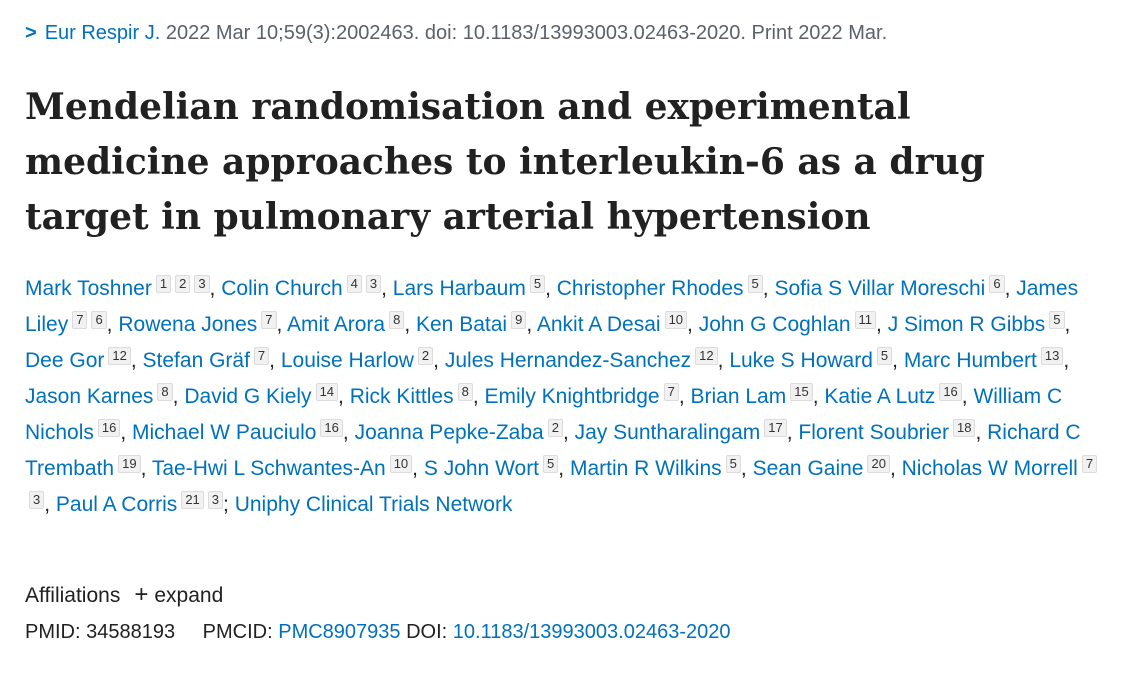  I want to click on affiliation-ref: 20, so click(878, 464).